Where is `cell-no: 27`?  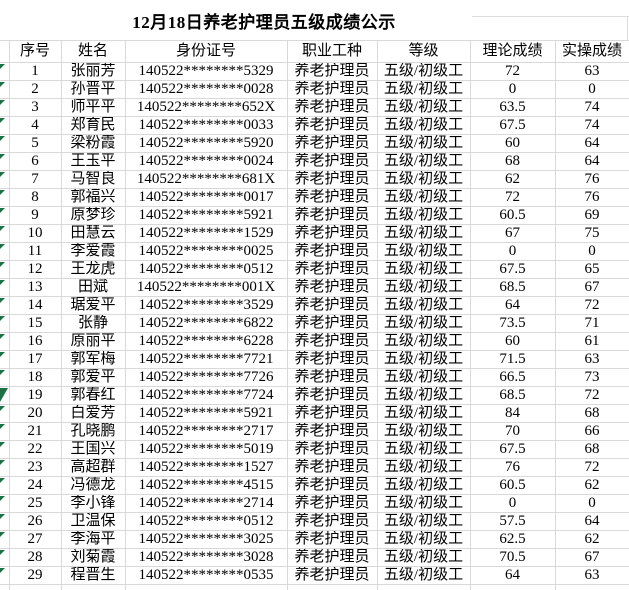 cell-no: 27 is located at coordinates (35, 540).